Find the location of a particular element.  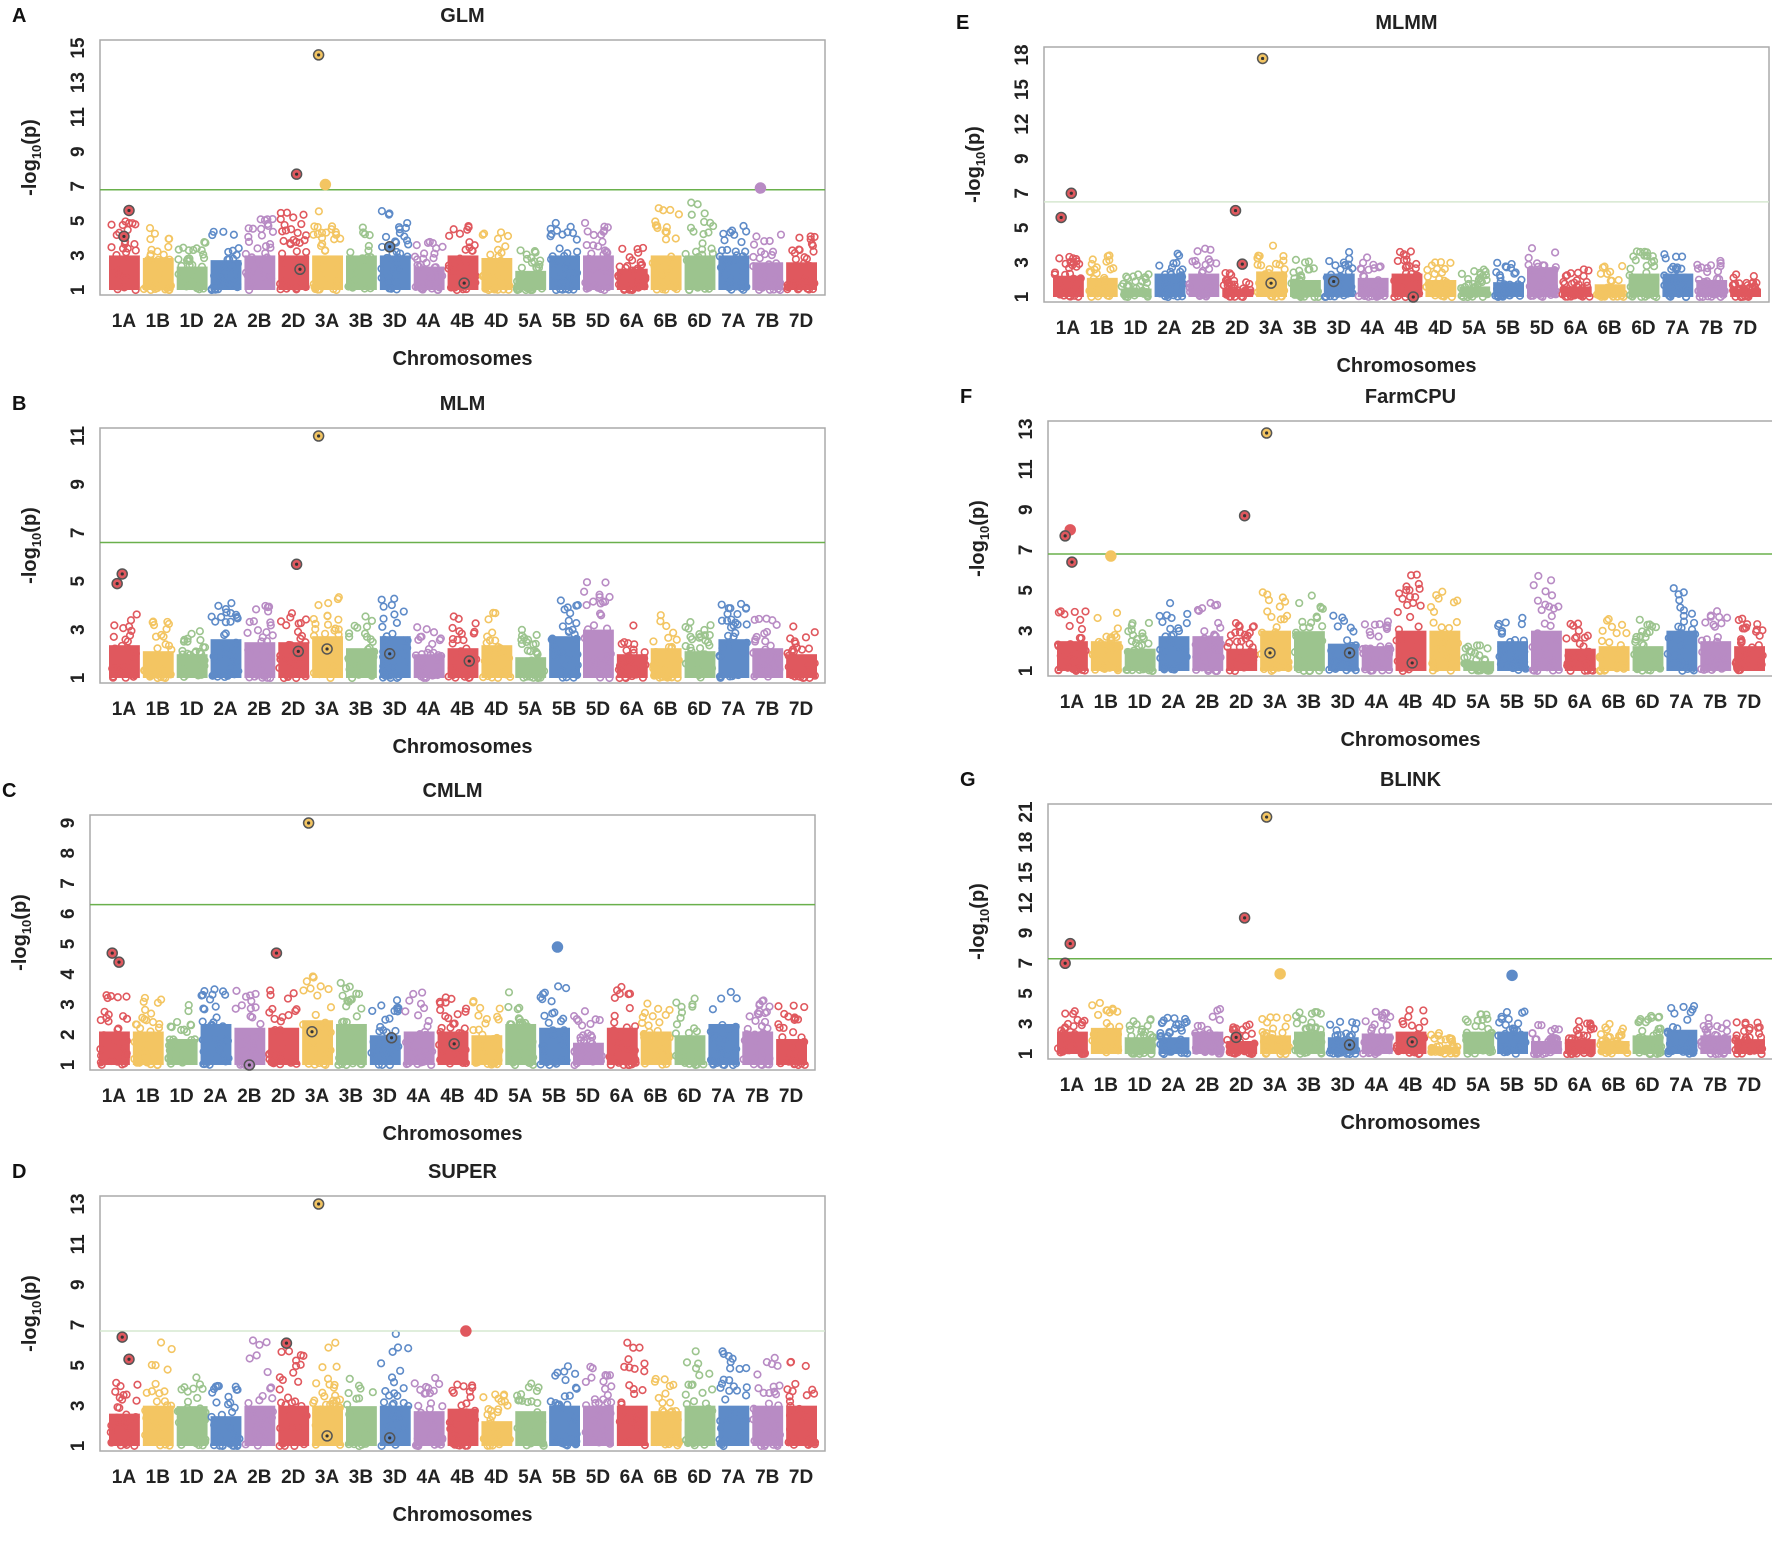

x-tick-label: 4D is located at coordinates (496, 321).